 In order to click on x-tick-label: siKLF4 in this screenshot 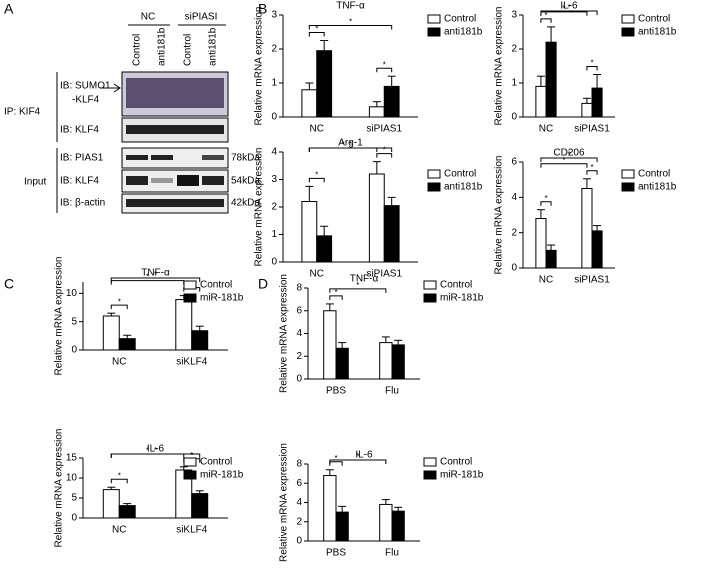, I will do `click(192, 362)`.